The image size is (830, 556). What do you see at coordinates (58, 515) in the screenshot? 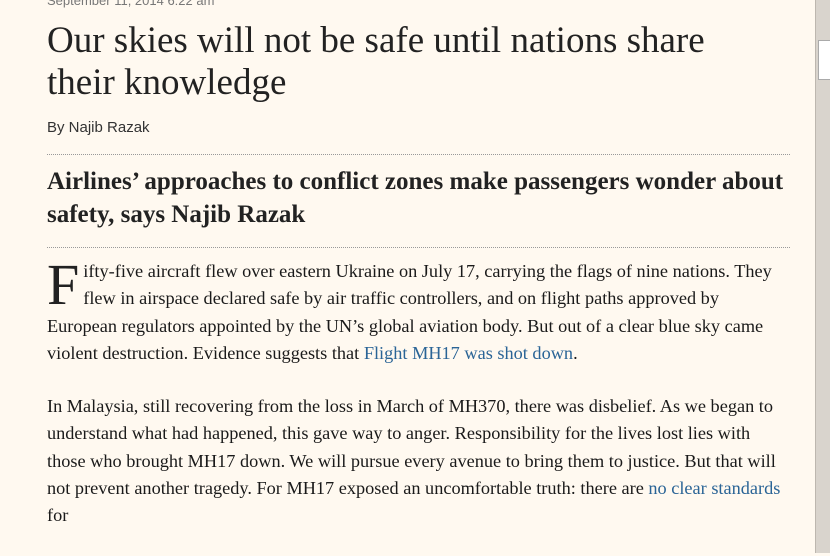
I see `text: for` at bounding box center [58, 515].